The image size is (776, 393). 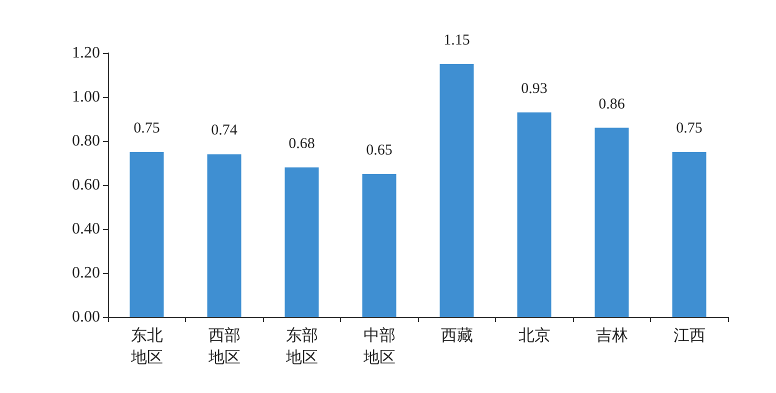 What do you see at coordinates (224, 130) in the screenshot?
I see `data-label: 0.74` at bounding box center [224, 130].